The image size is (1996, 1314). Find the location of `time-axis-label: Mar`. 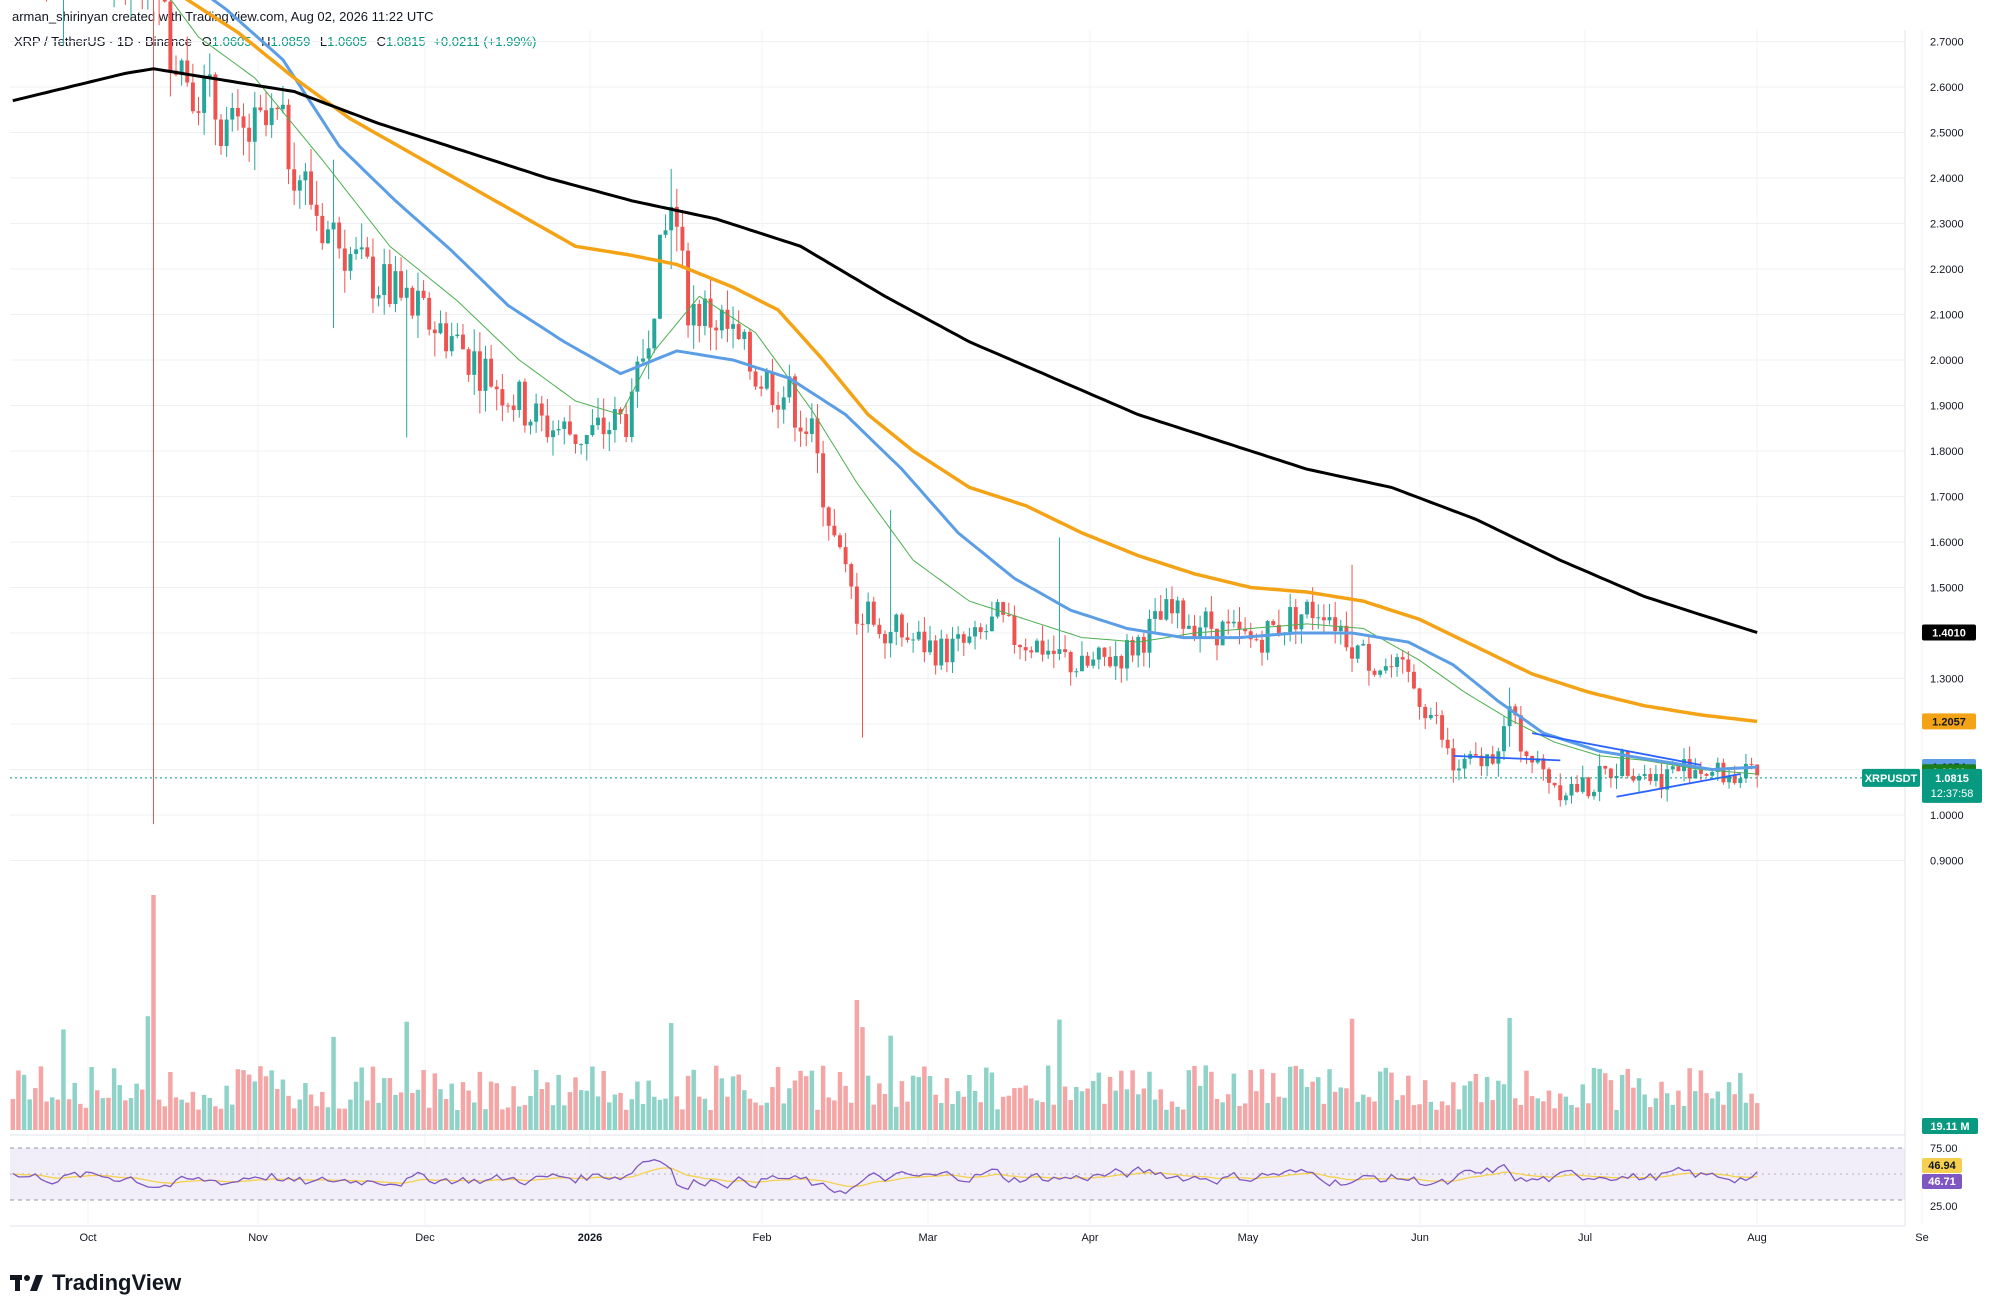

time-axis-label: Mar is located at coordinates (928, 1238).